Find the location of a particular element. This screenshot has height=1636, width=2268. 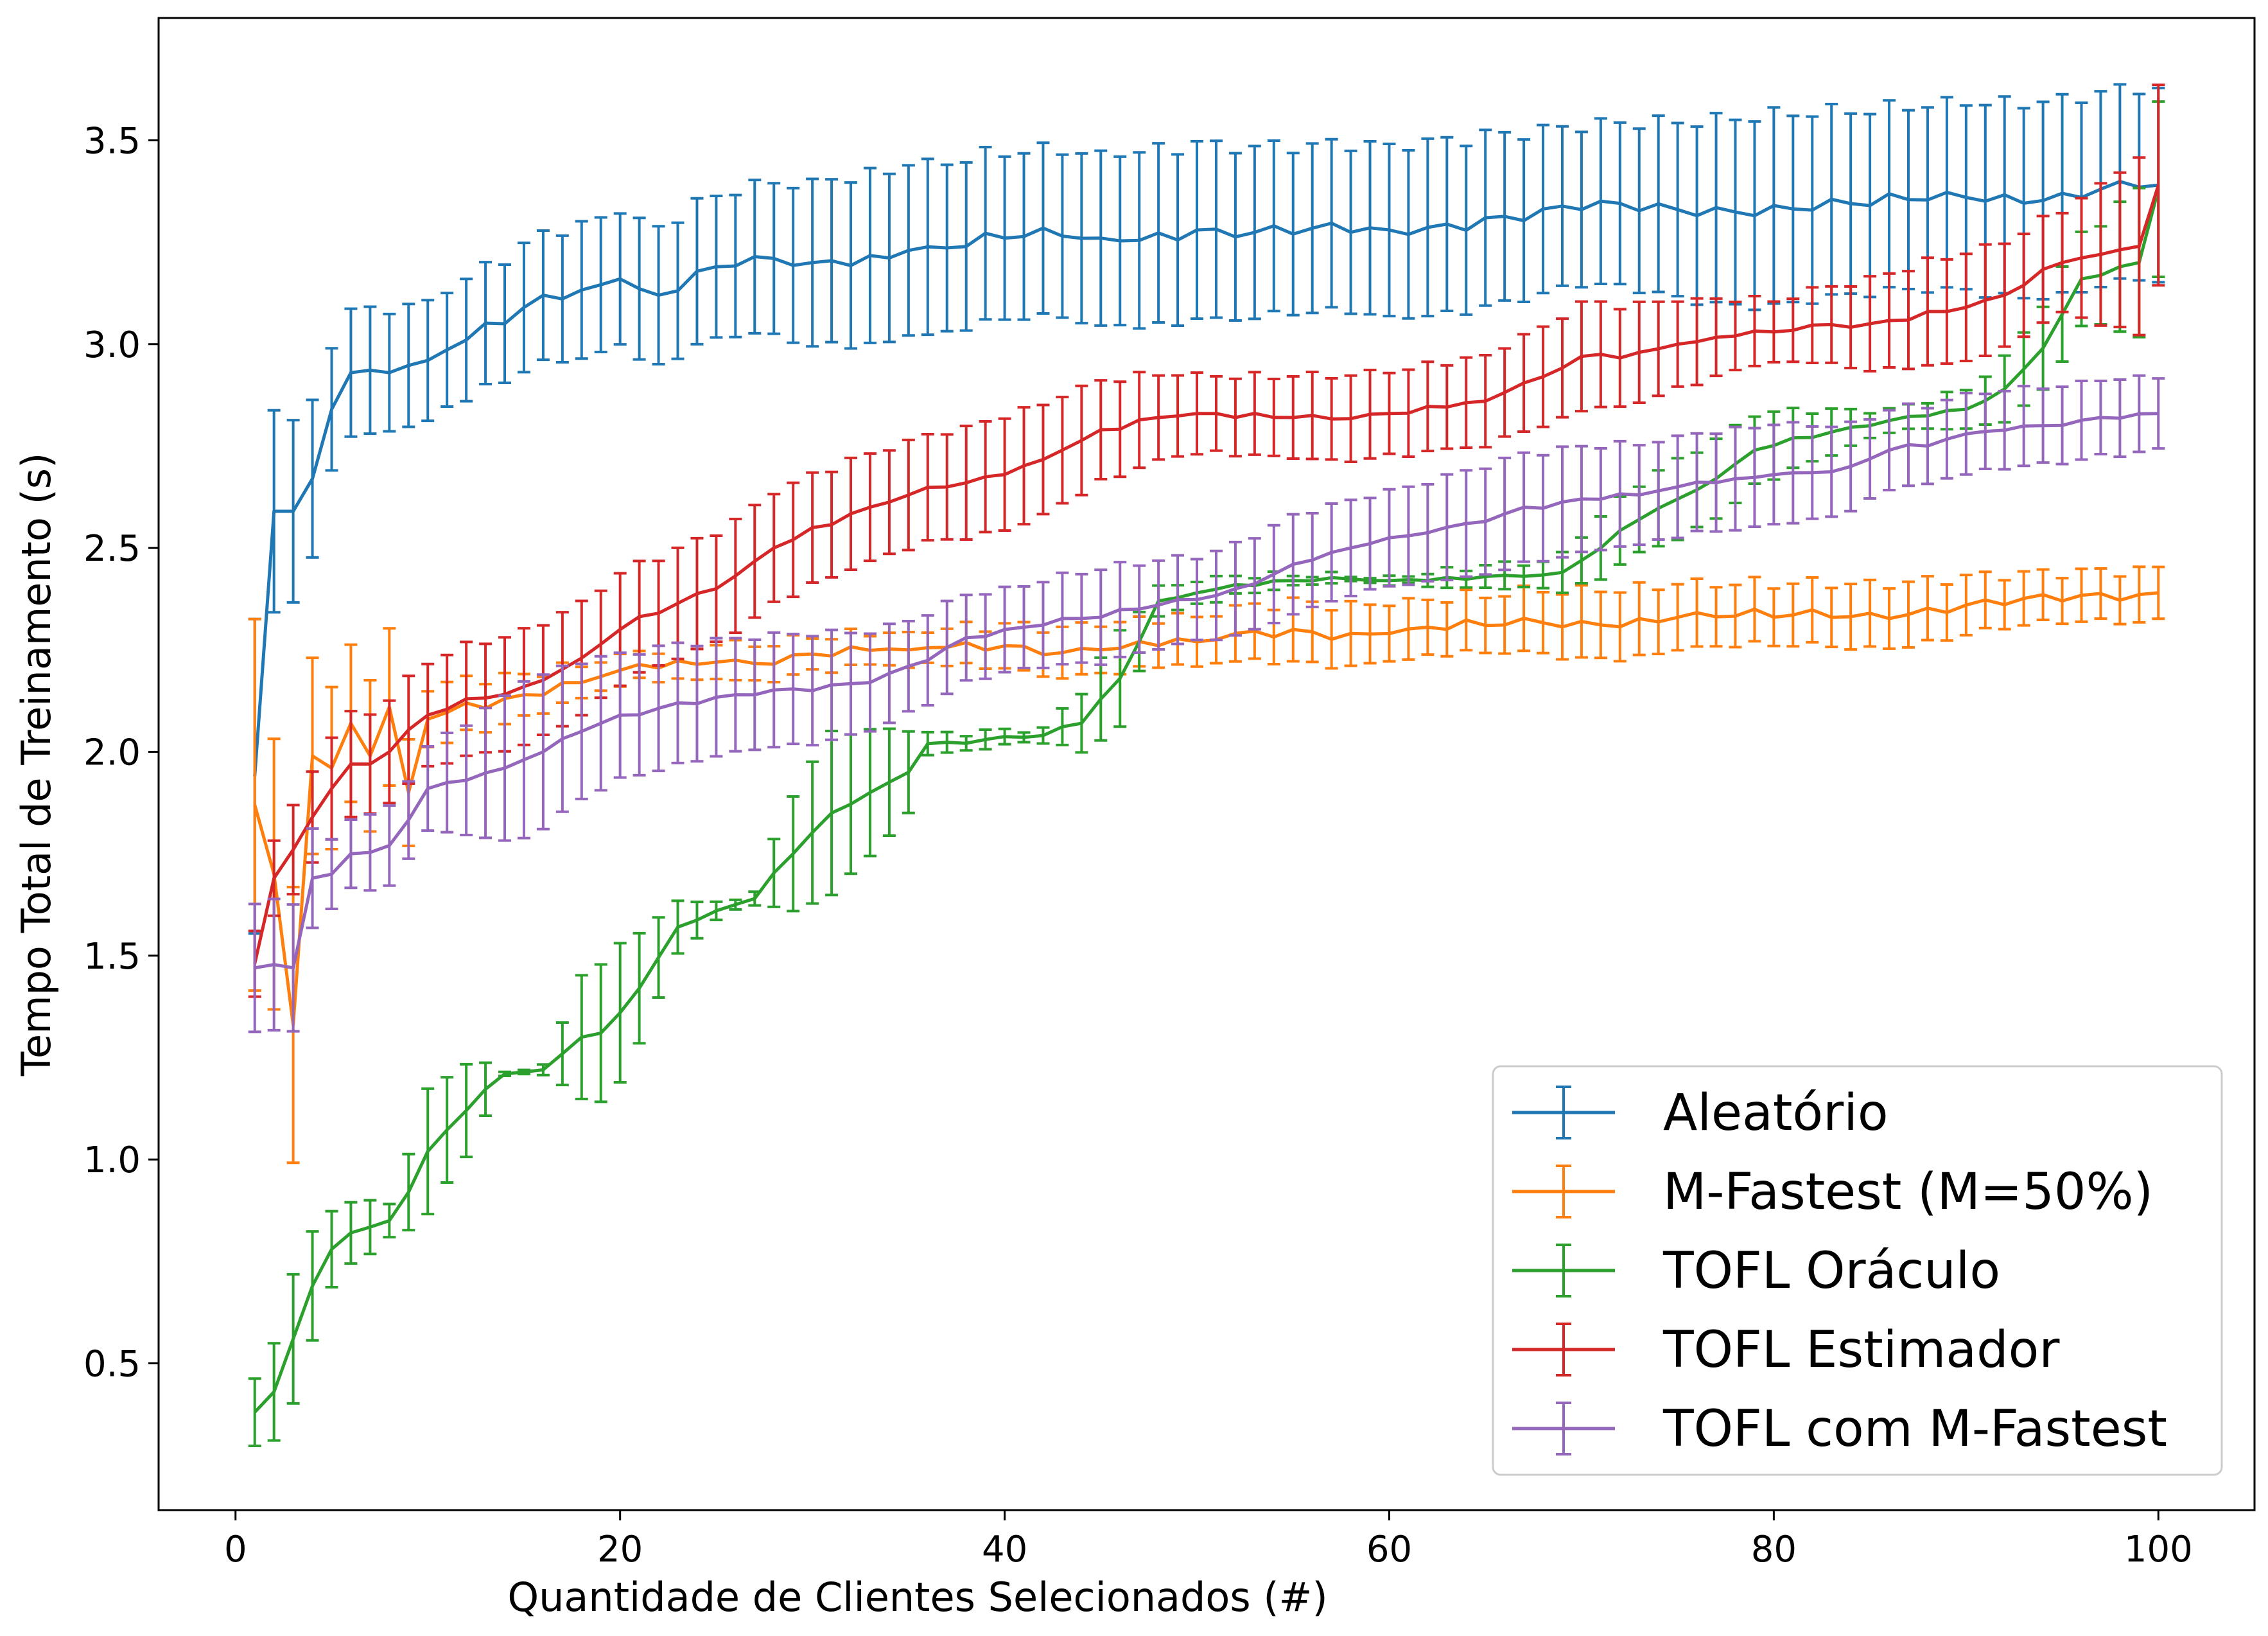

y-axis-label: Tempo Total de Treinamento (s) is located at coordinates (36, 765).